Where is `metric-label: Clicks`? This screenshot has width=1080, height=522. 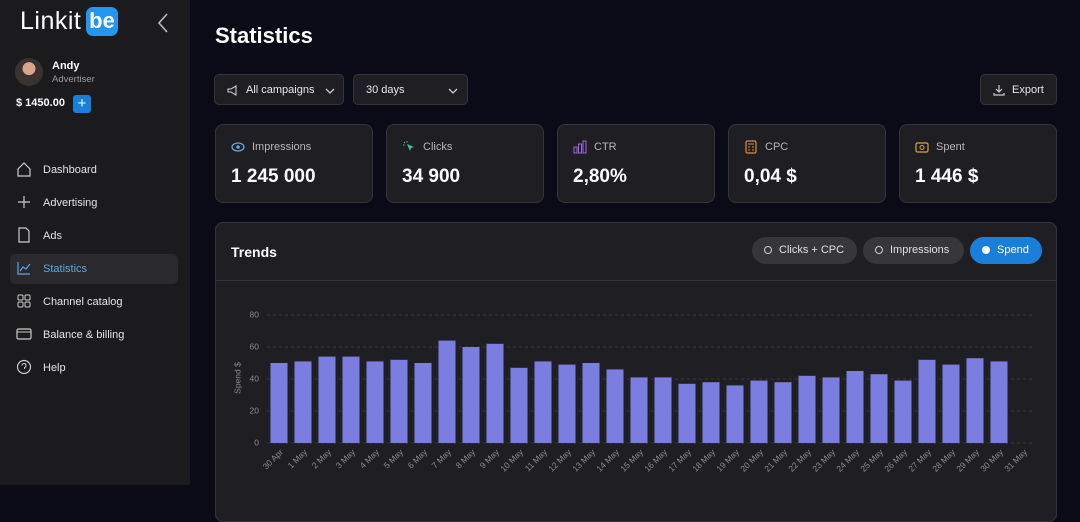 metric-label: Clicks is located at coordinates (438, 147).